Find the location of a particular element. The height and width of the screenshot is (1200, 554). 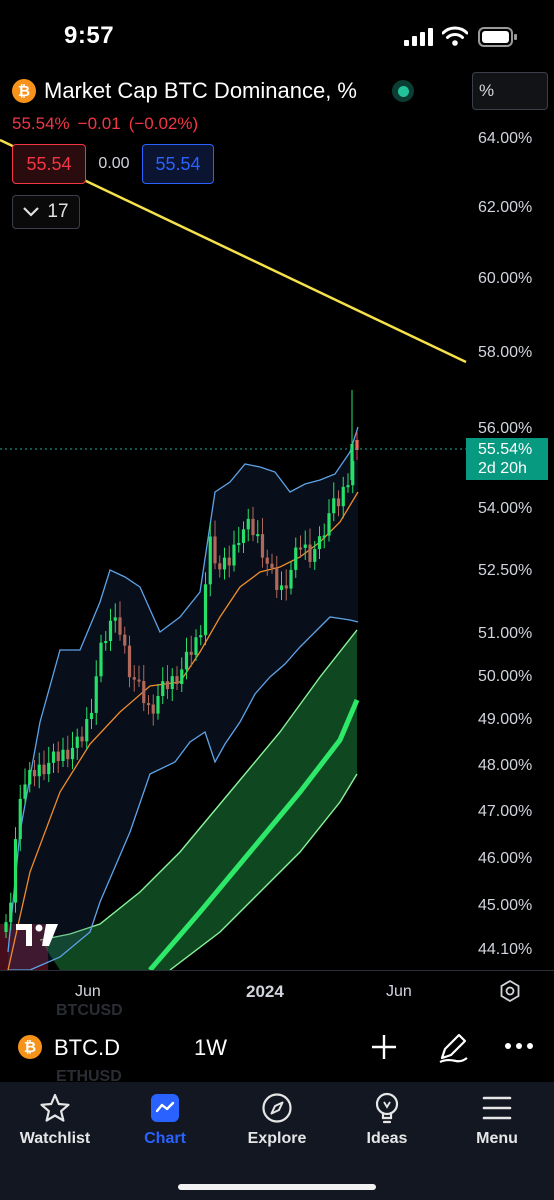

nav-label: Watchlist is located at coordinates (55, 1139).